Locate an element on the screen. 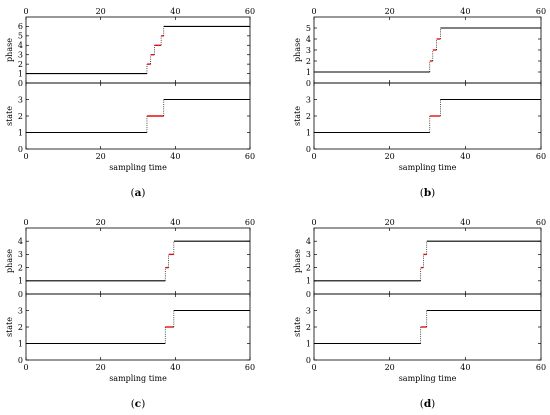  panel-label: (a) is located at coordinates (137, 193).